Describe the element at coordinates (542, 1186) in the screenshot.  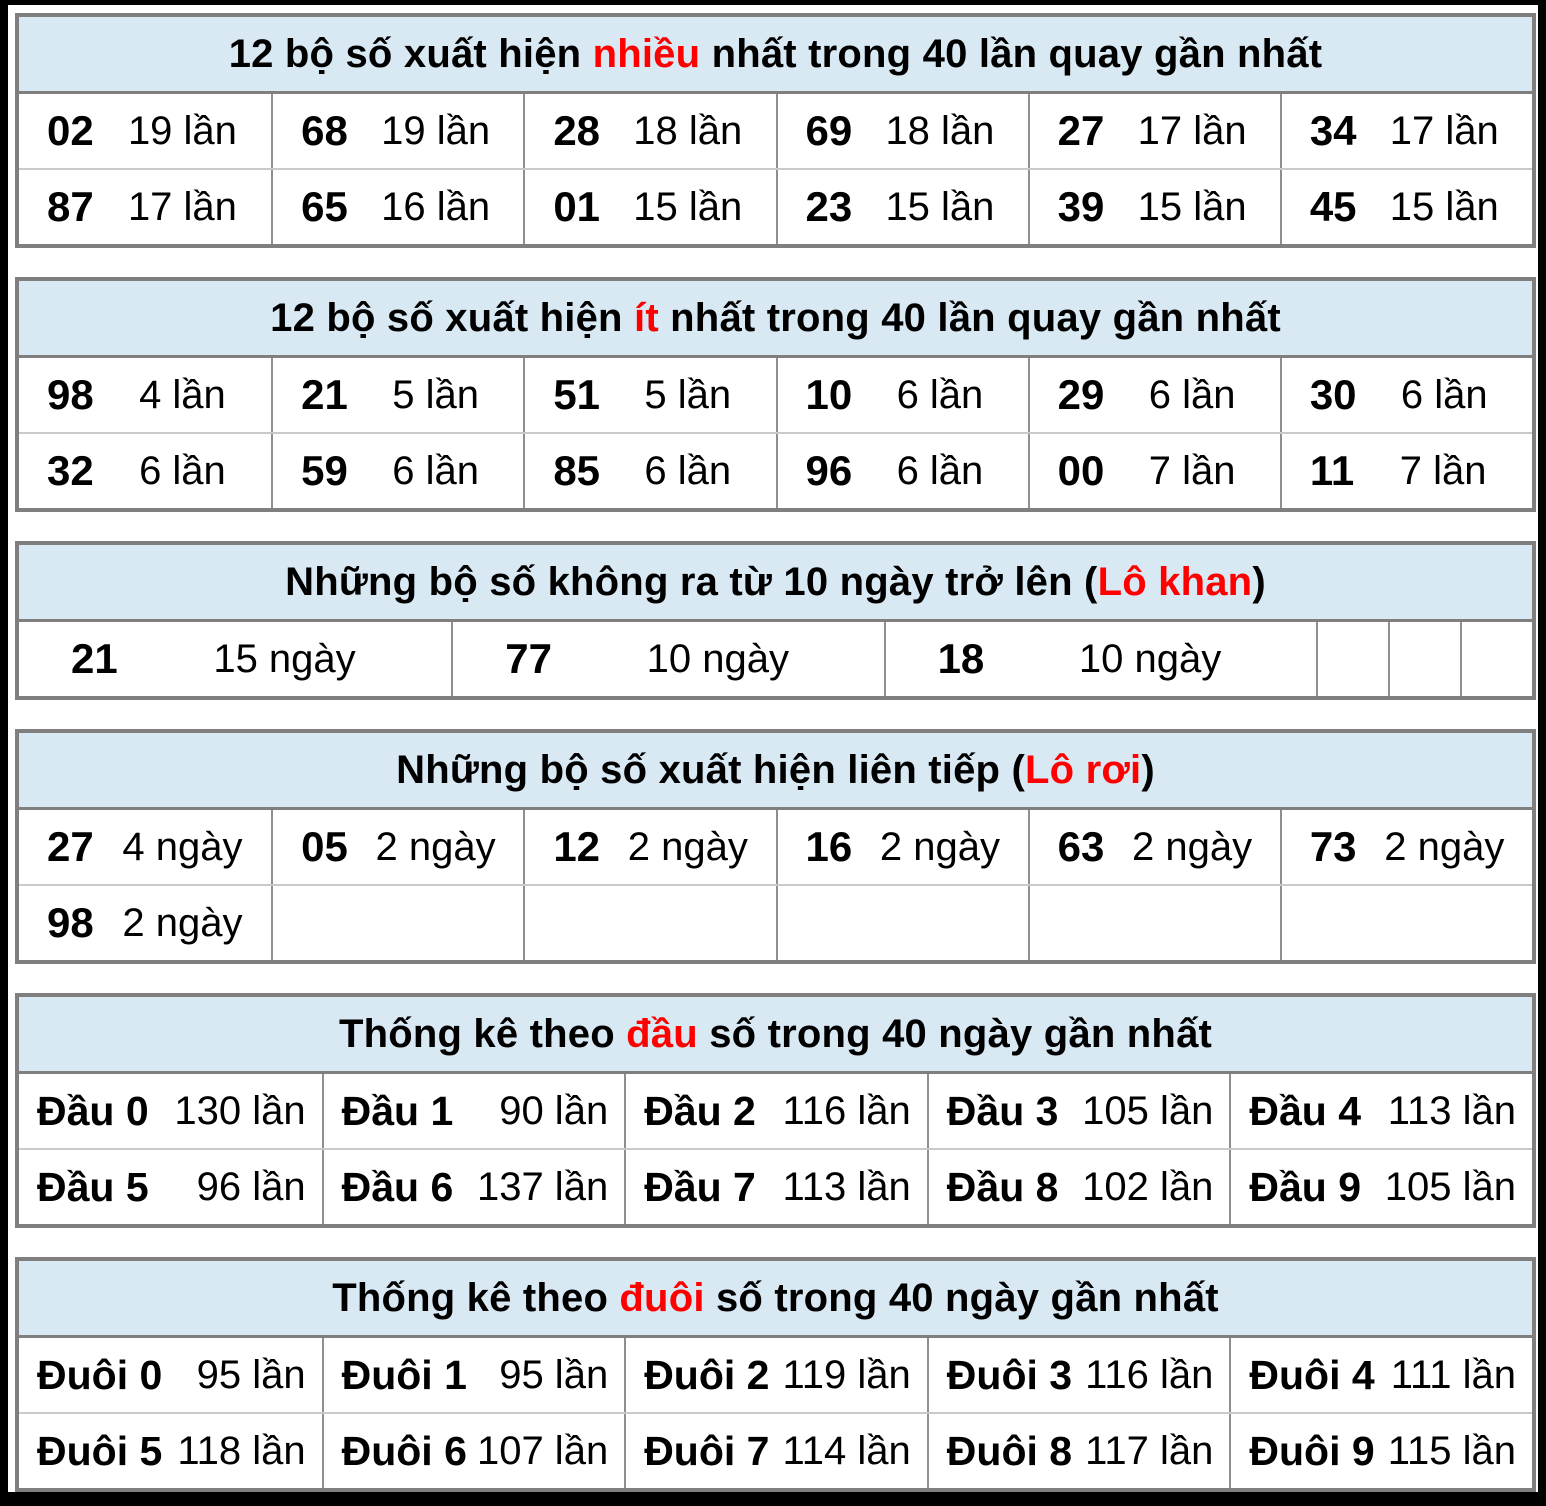
I see `cell-count: 137 lần` at that location.